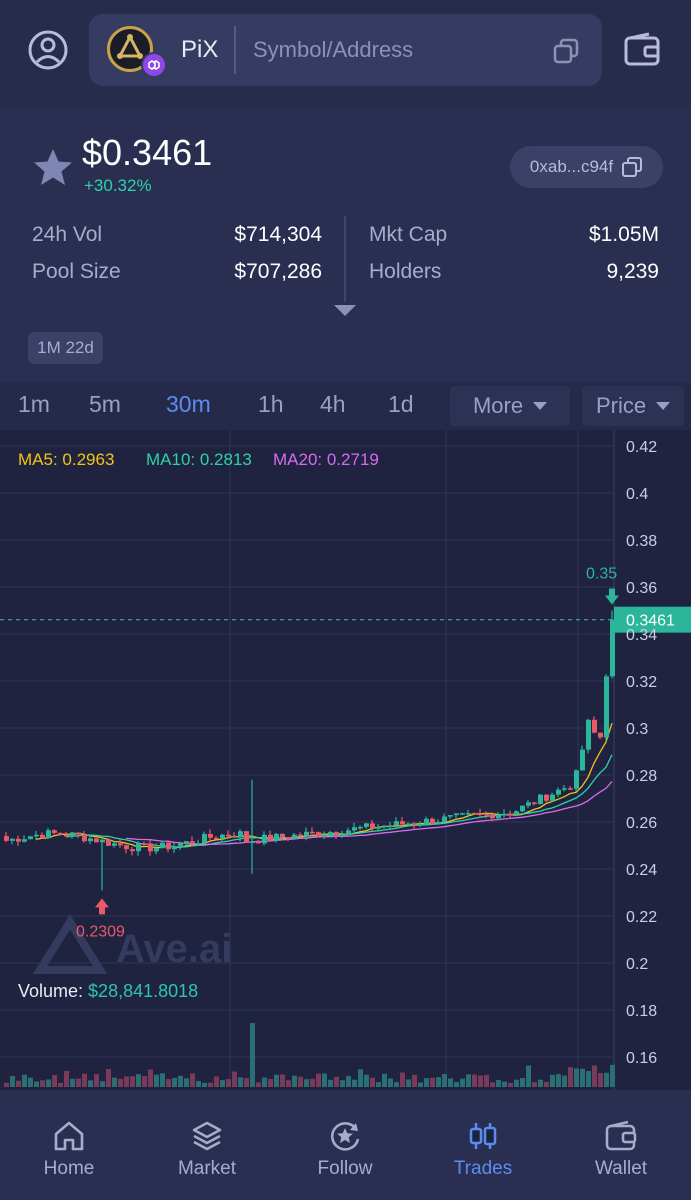 Image resolution: width=691 pixels, height=1200 pixels. Describe the element at coordinates (566, 51) in the screenshot. I see `copy-icon` at that location.